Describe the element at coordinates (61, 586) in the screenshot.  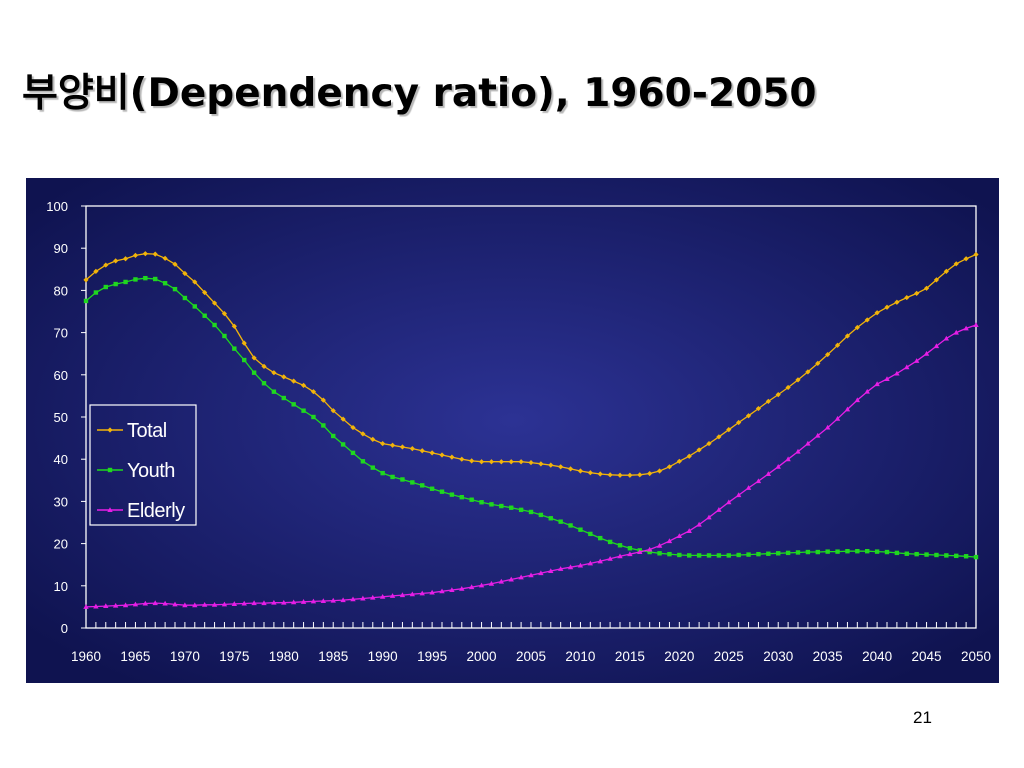
I see `y-tick-label: 10` at that location.